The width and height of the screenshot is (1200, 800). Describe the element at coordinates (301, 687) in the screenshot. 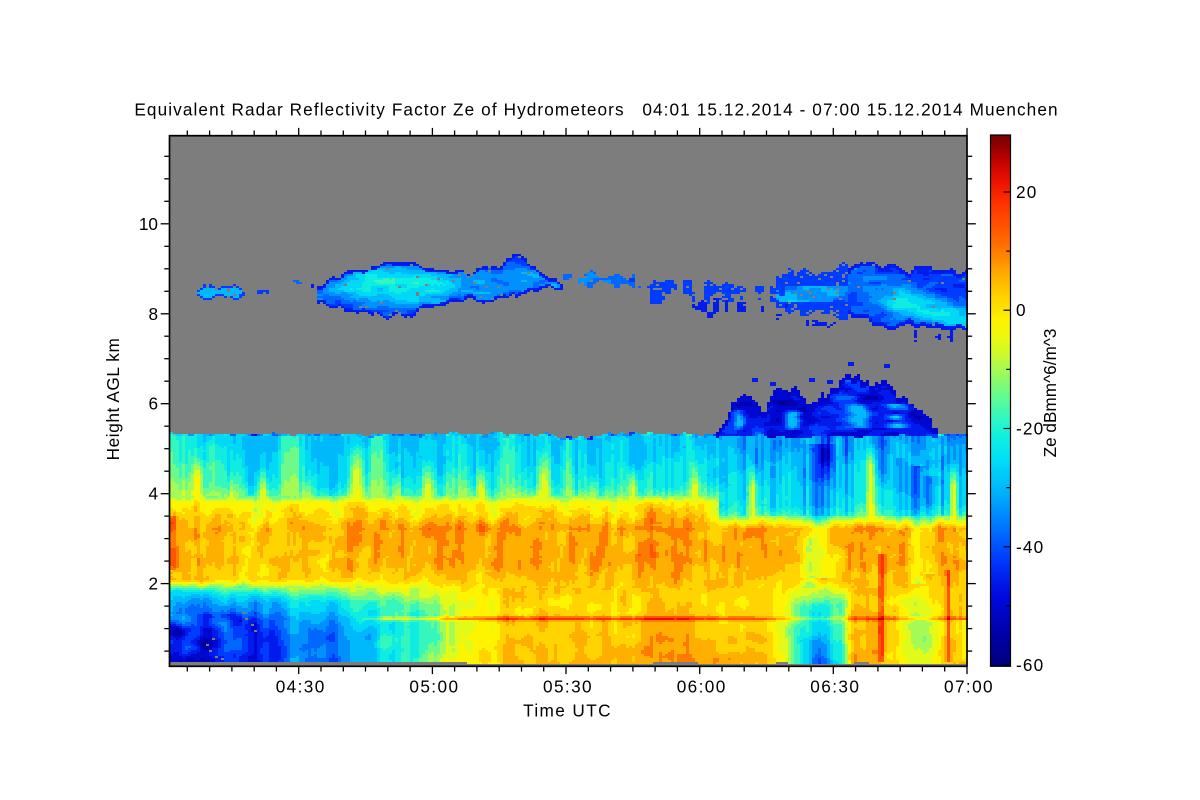

I see `svg-text: 04:30` at that location.